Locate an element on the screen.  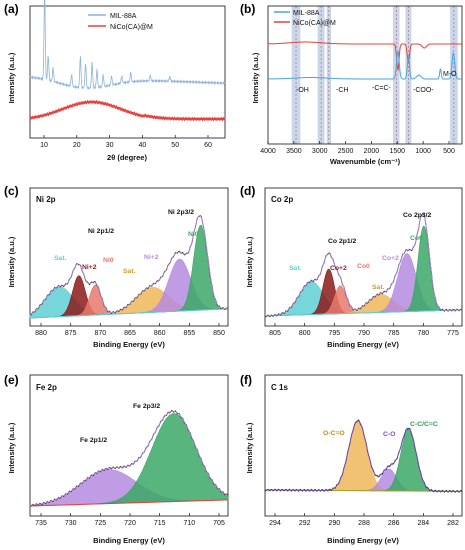
panel-f-frame is located at coordinates (363, 445).